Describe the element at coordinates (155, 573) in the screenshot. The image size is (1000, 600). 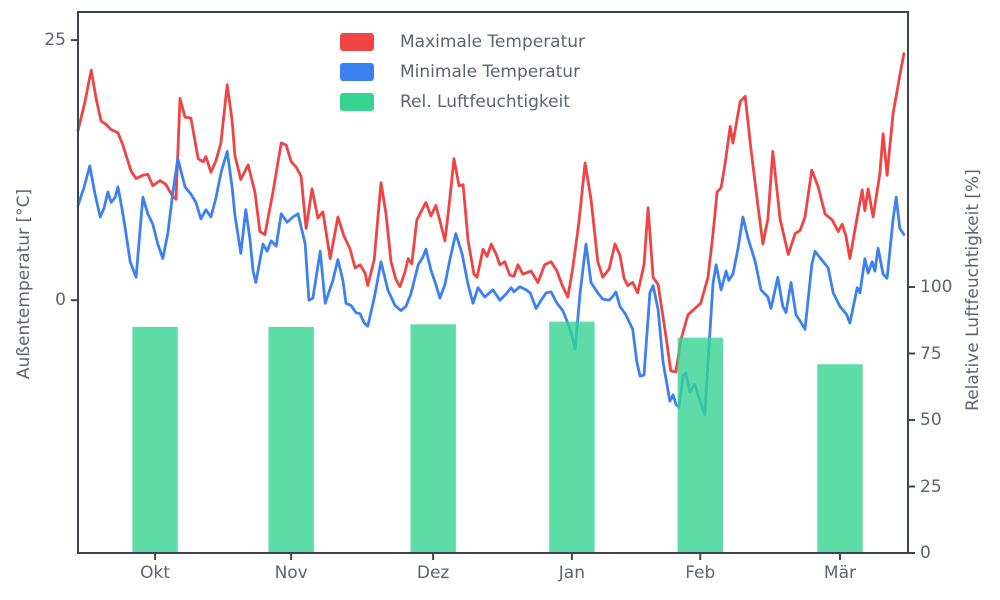
I see `x-tick-label-okt: Okt` at that location.